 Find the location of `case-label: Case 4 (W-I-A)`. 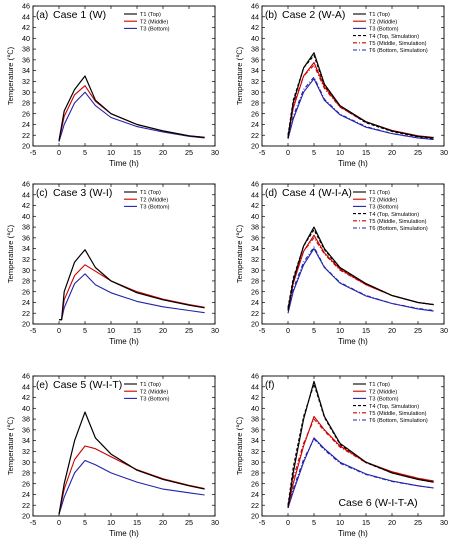

case-label: Case 4 (W-I-A) is located at coordinates (317, 193).